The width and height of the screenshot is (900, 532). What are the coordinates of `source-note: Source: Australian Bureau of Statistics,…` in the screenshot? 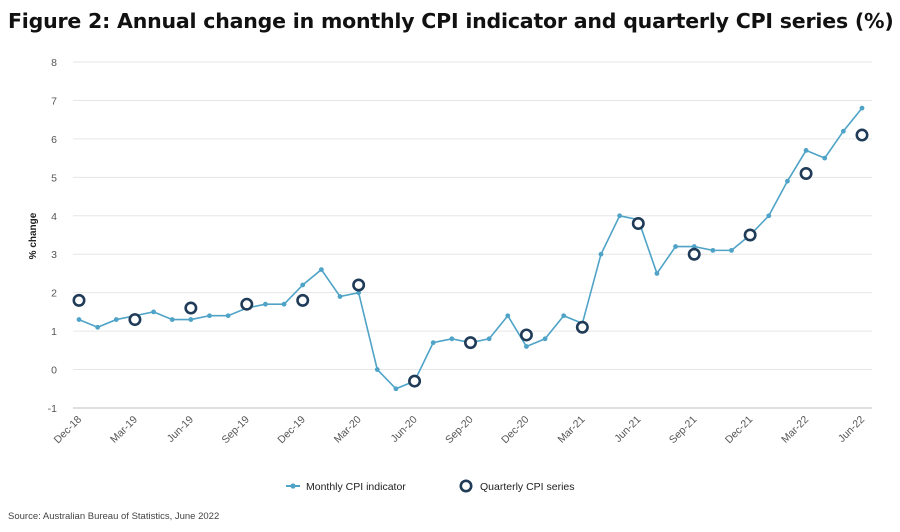 It's located at (114, 516).